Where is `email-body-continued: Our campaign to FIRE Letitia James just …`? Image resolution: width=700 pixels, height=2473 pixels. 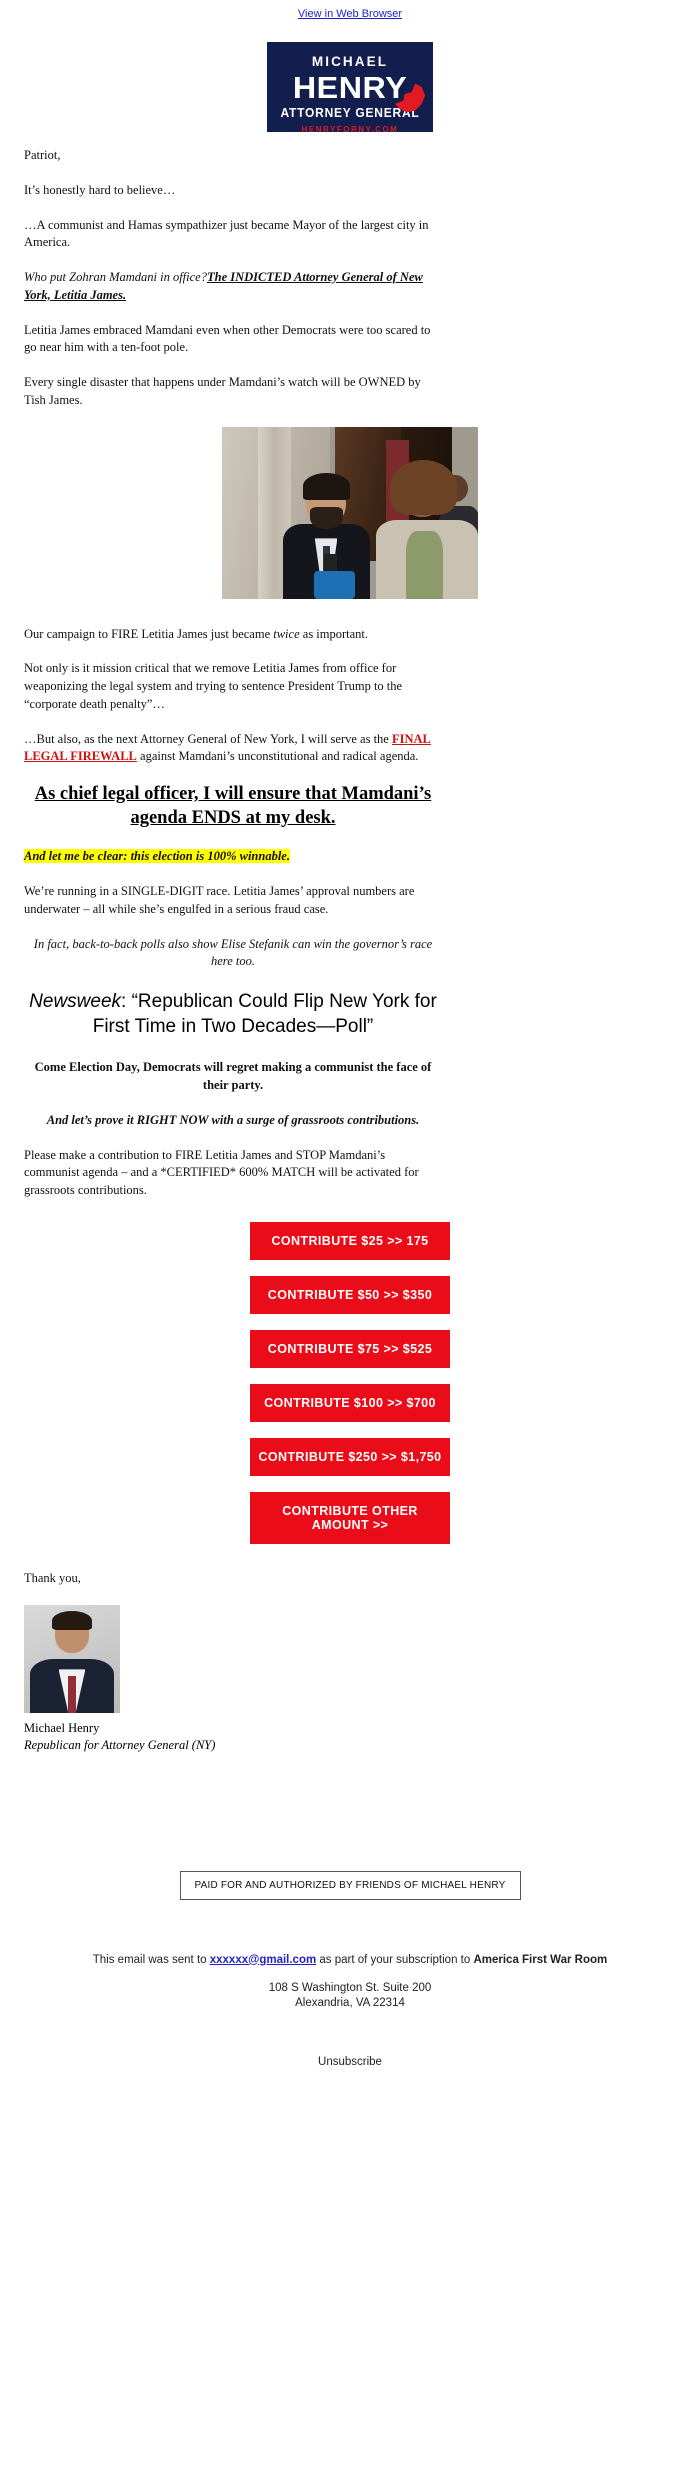
email-body-continued: Our campaign to FIRE Letitia James just … is located at coordinates (233, 696).